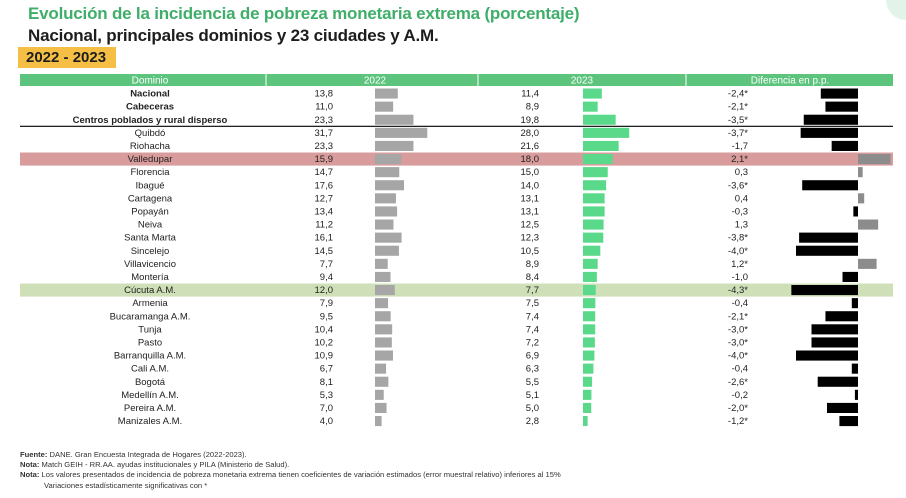 Image resolution: width=906 pixels, height=498 pixels. I want to click on row-15-bar-2022, so click(385, 290).